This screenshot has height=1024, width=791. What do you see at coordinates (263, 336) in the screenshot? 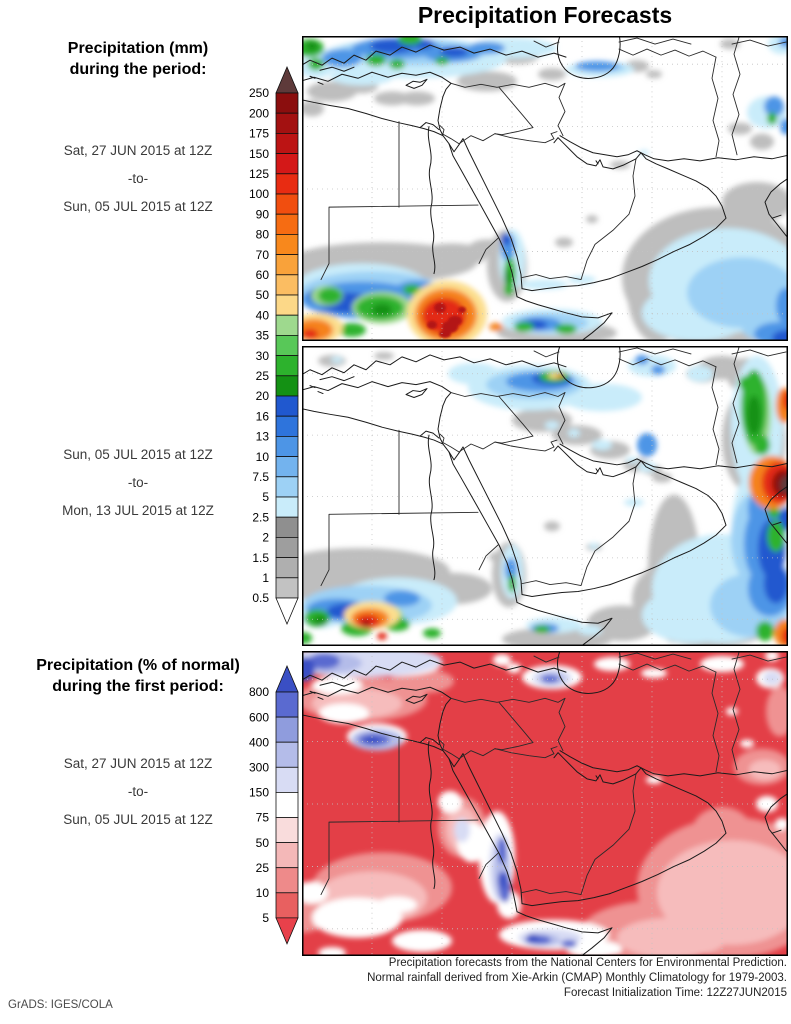
I see `legend-tick-label: 35` at bounding box center [263, 336].